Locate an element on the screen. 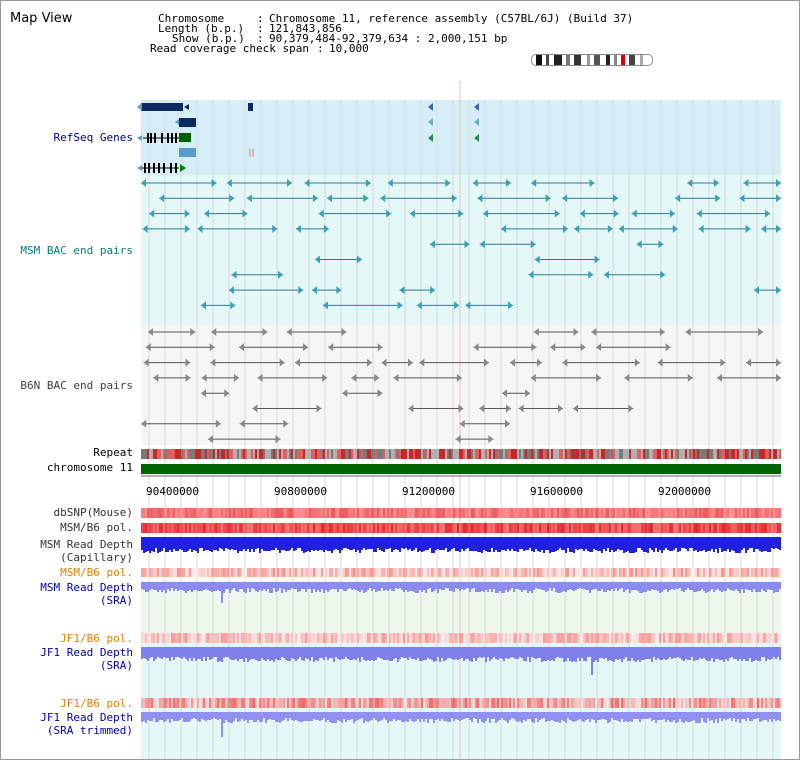  jf1-b6-pol-trimmed-label: JF1/B6 pol. is located at coordinates (96, 703).